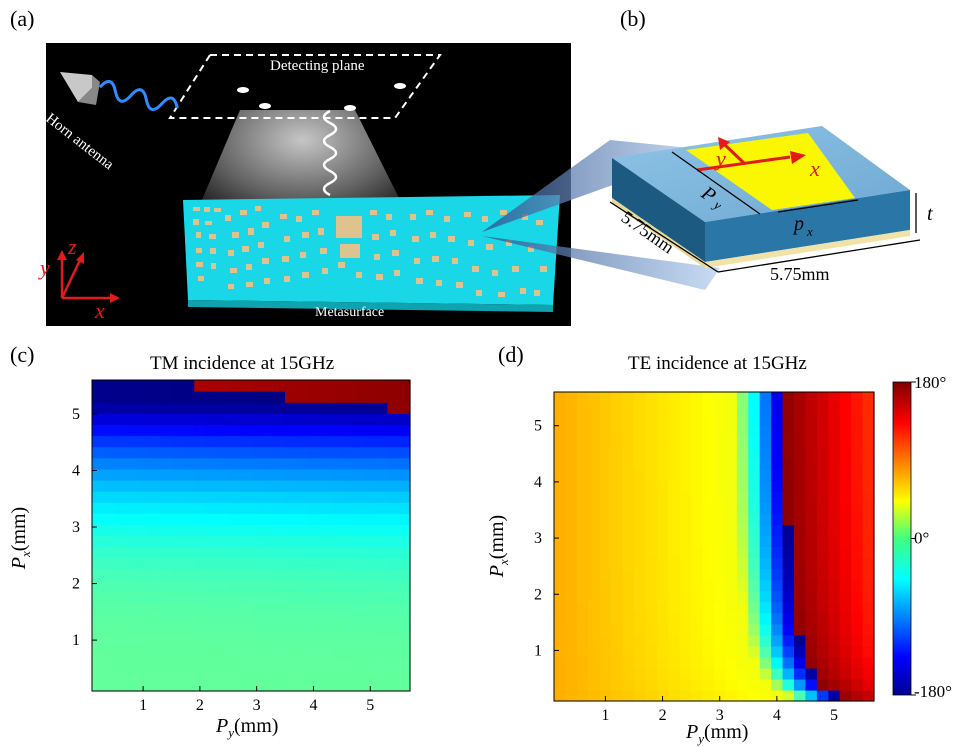 The width and height of the screenshot is (959, 747). I want to click on chart-c-x-tick-label: 3, so click(257, 705).